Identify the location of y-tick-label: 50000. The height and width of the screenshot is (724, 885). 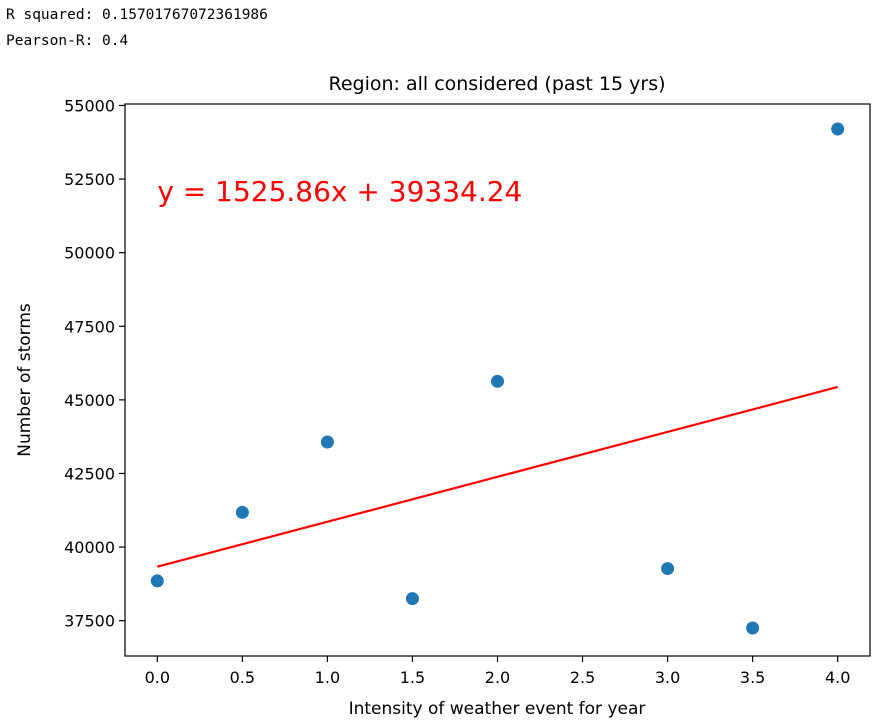
(89, 253).